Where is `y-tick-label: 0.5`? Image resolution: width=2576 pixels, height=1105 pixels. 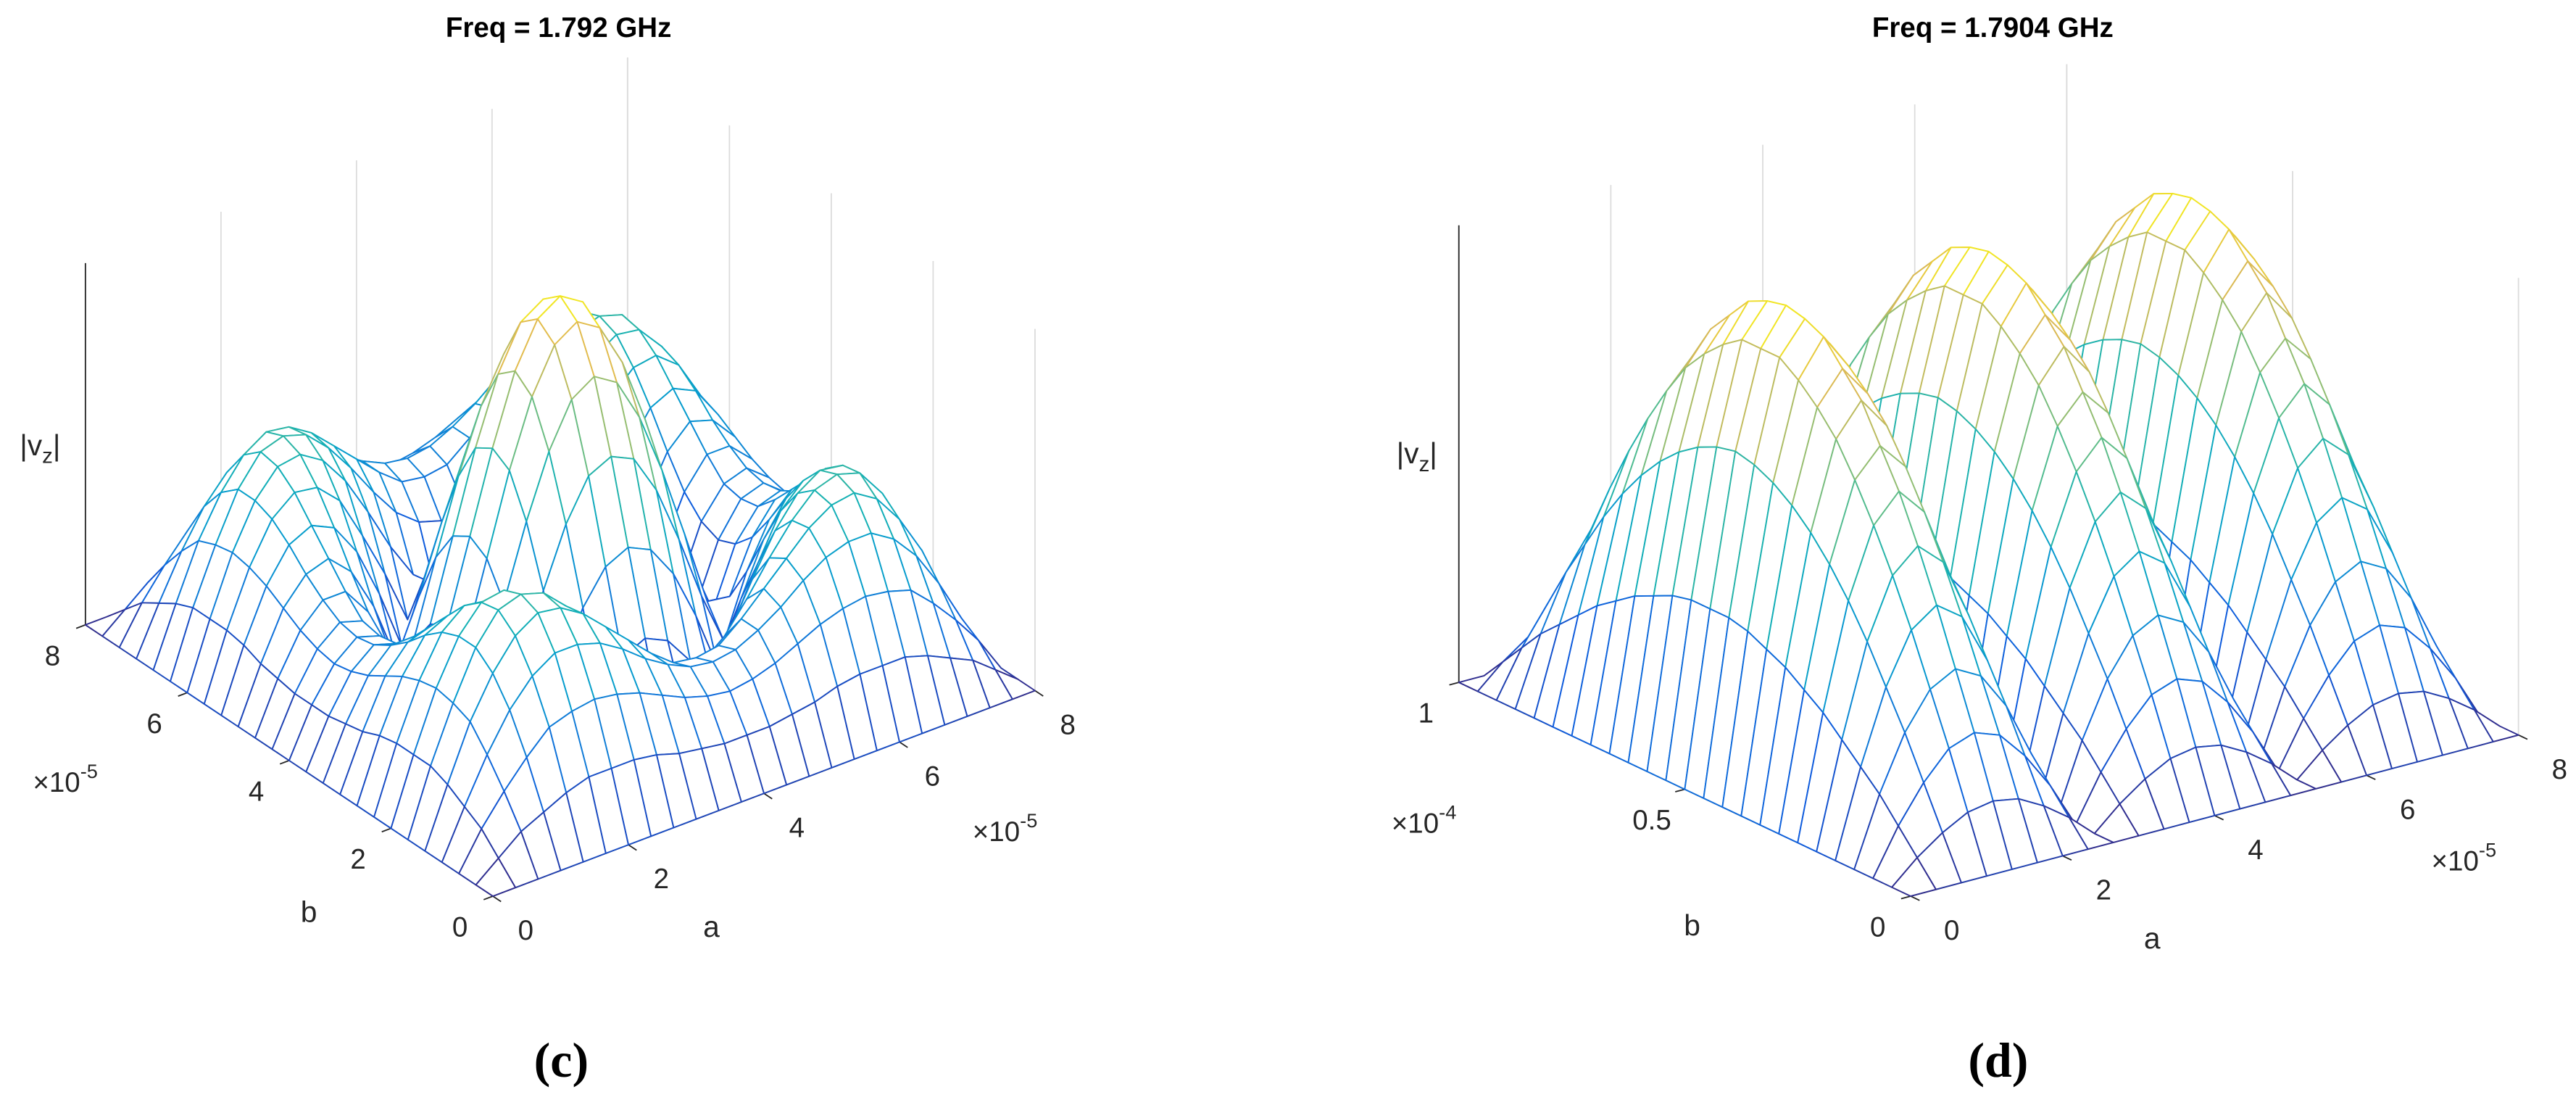
y-tick-label: 0.5 is located at coordinates (1651, 820).